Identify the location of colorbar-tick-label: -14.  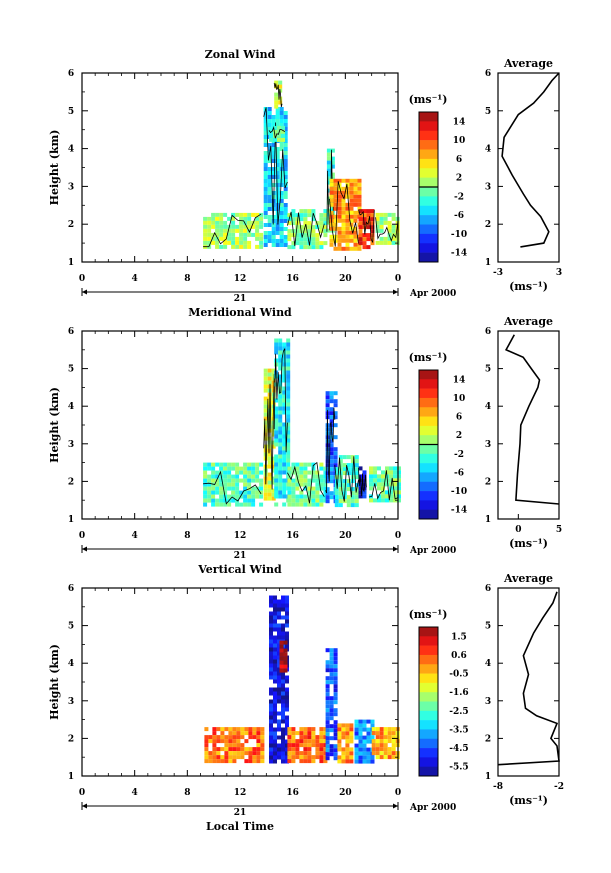
(459, 511).